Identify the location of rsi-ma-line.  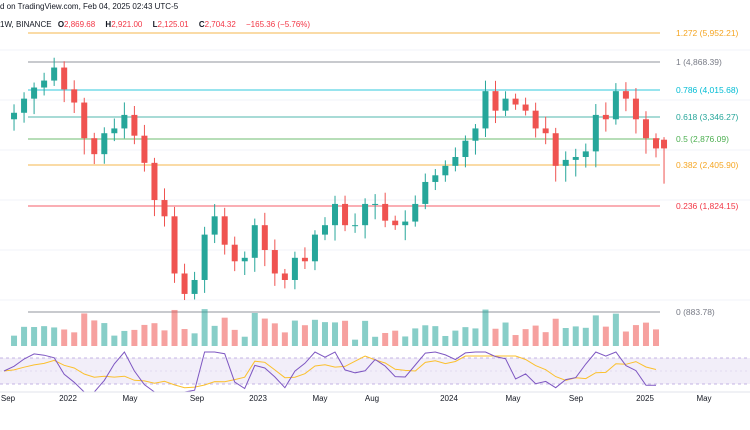
(330, 372).